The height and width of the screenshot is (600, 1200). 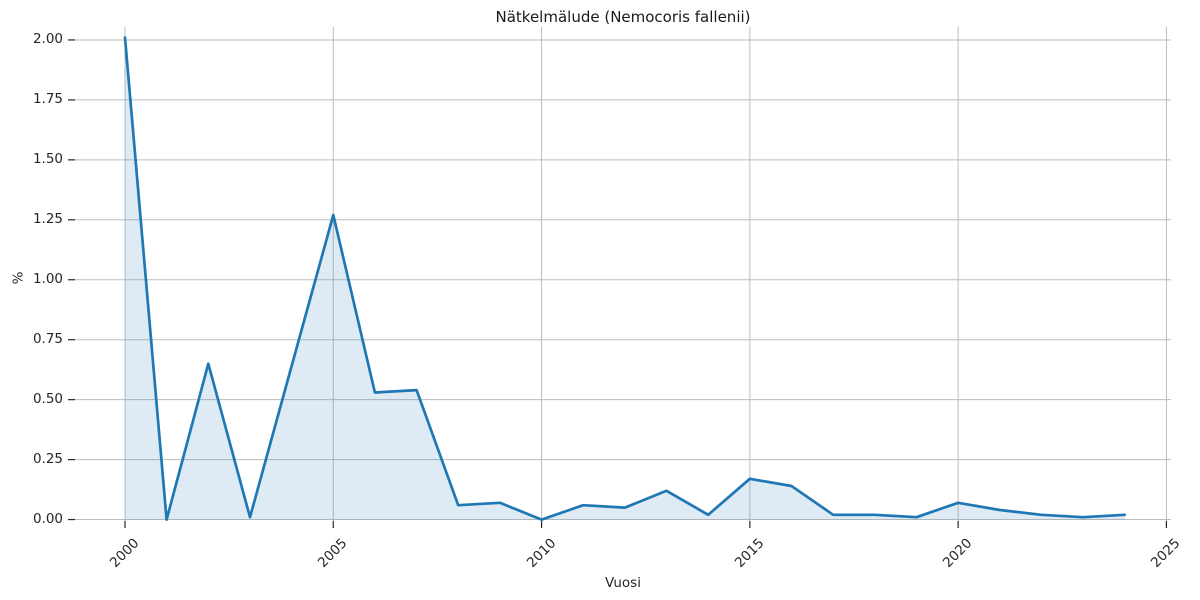 What do you see at coordinates (47, 339) in the screenshot?
I see `y-tick-label: 0.75` at bounding box center [47, 339].